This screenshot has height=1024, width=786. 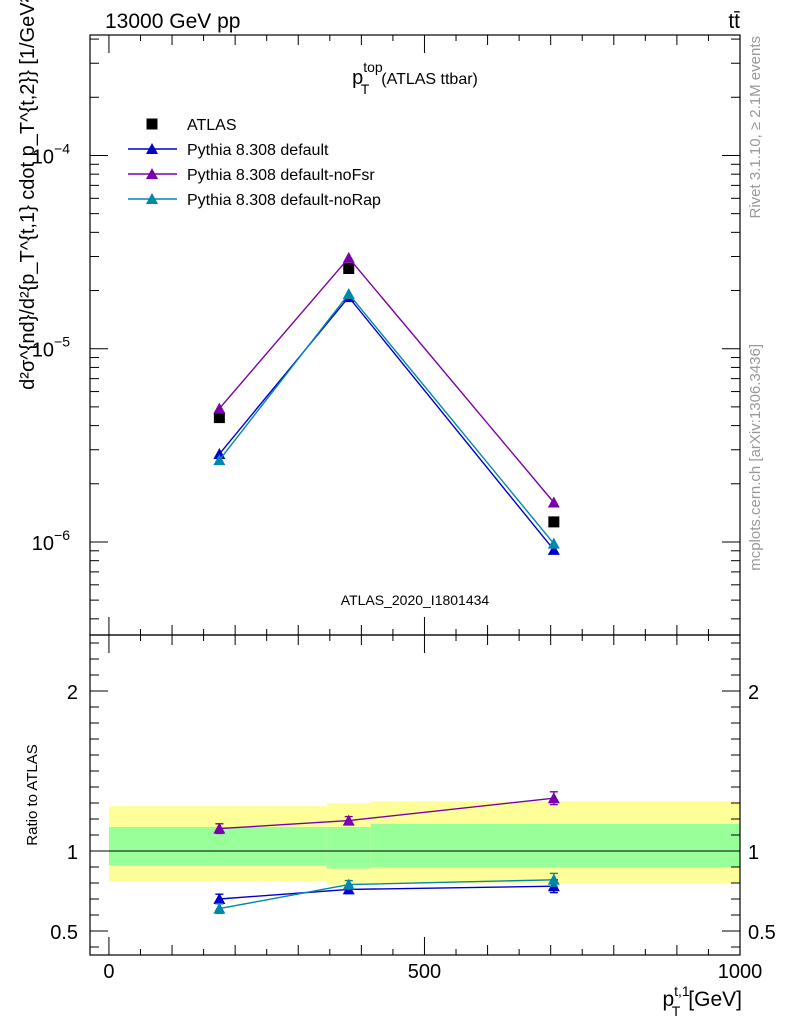 What do you see at coordinates (72, 693) in the screenshot?
I see `ratio-y-tick-label: 2` at bounding box center [72, 693].